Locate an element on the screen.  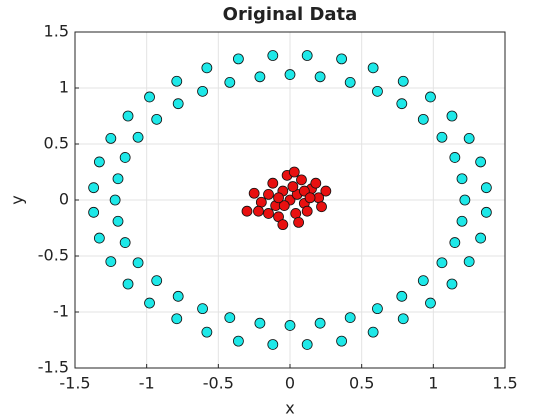
y-axis-label: y is located at coordinates (17, 199).